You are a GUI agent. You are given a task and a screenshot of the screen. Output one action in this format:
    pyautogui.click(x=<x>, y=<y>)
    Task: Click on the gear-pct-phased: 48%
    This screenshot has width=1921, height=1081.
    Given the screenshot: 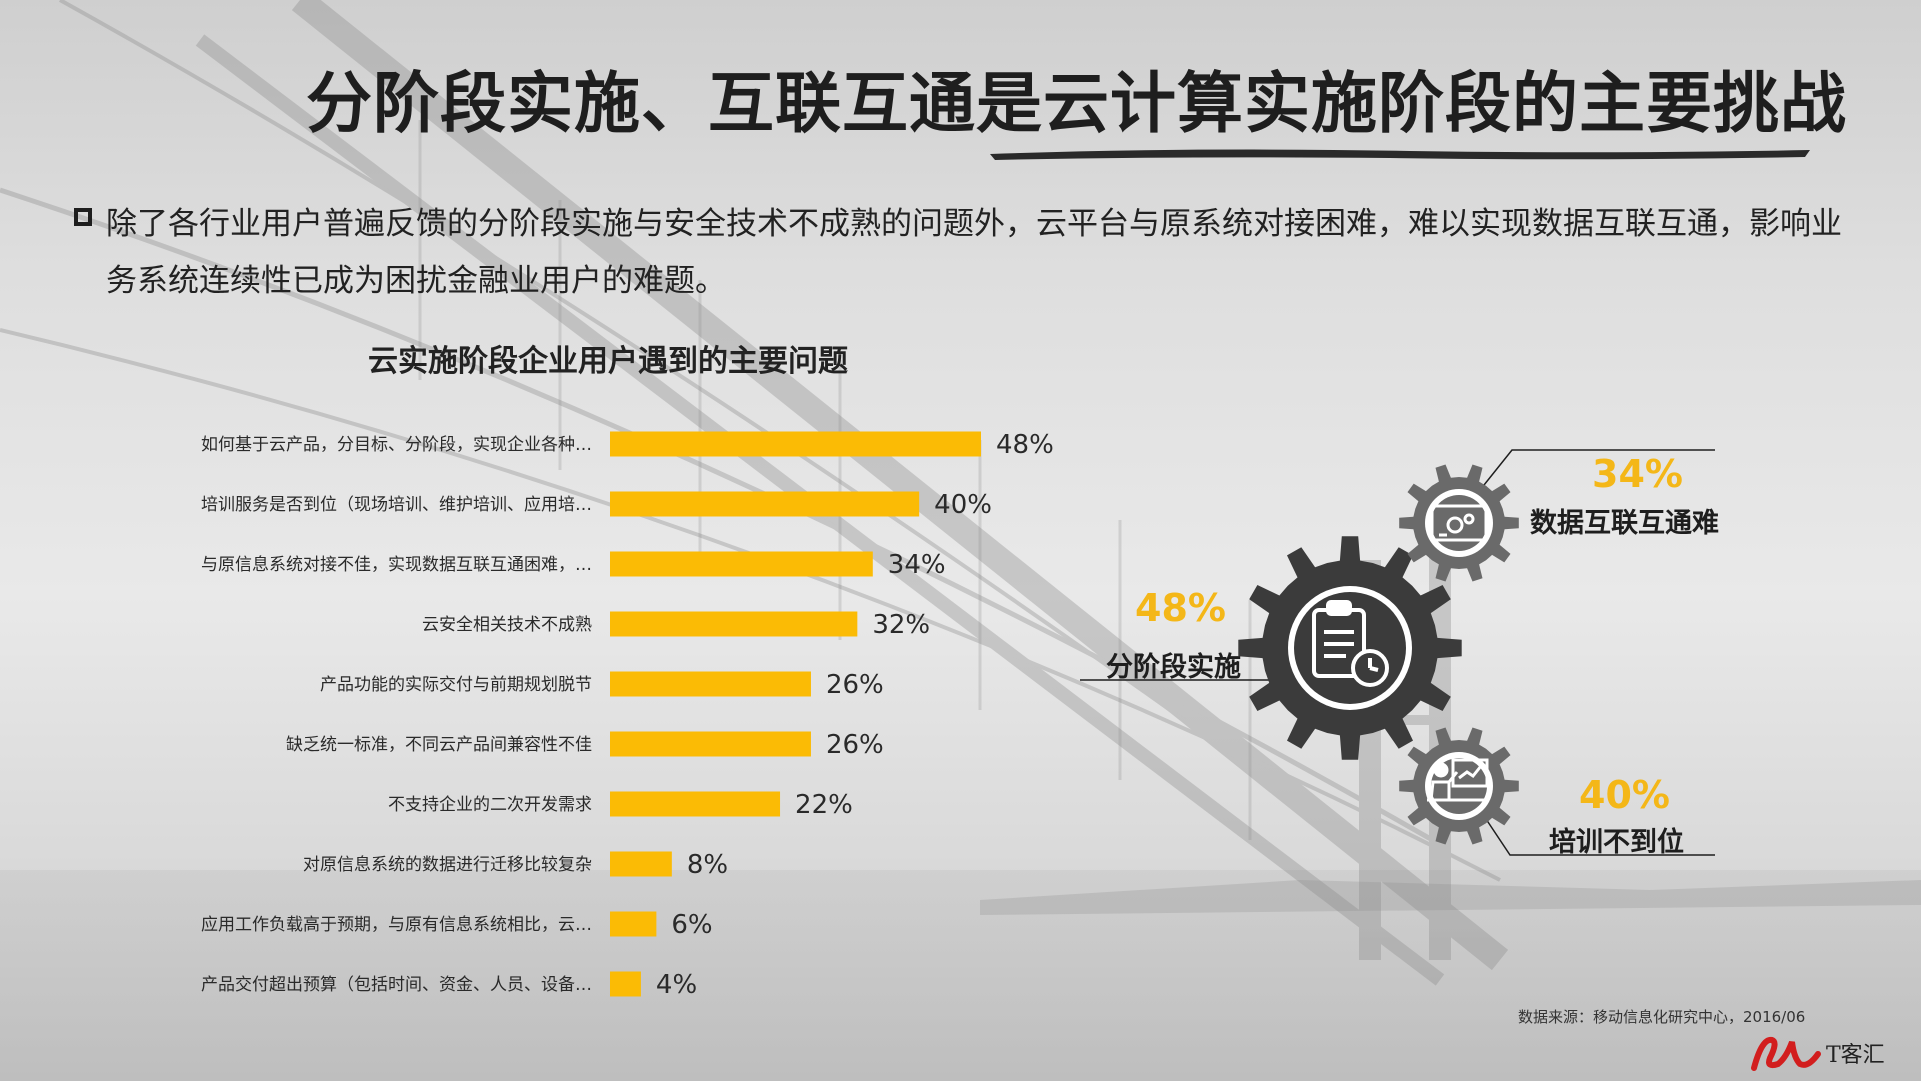 What is the action you would take?
    pyautogui.click(x=1180, y=608)
    